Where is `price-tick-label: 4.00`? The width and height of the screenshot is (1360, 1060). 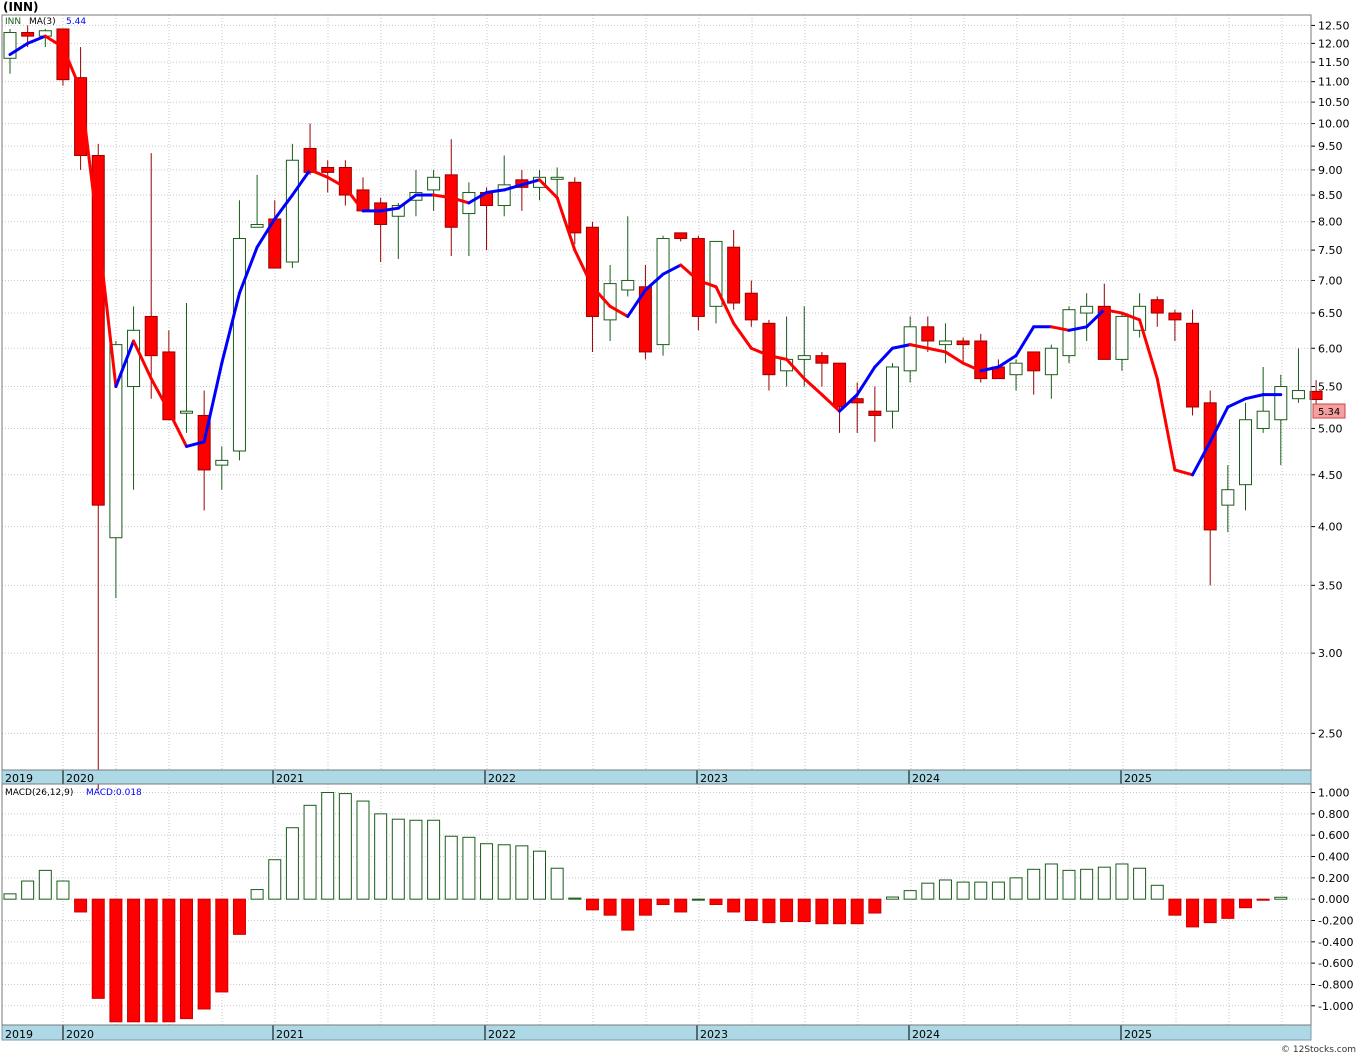 price-tick-label: 4.00 is located at coordinates (1330, 527).